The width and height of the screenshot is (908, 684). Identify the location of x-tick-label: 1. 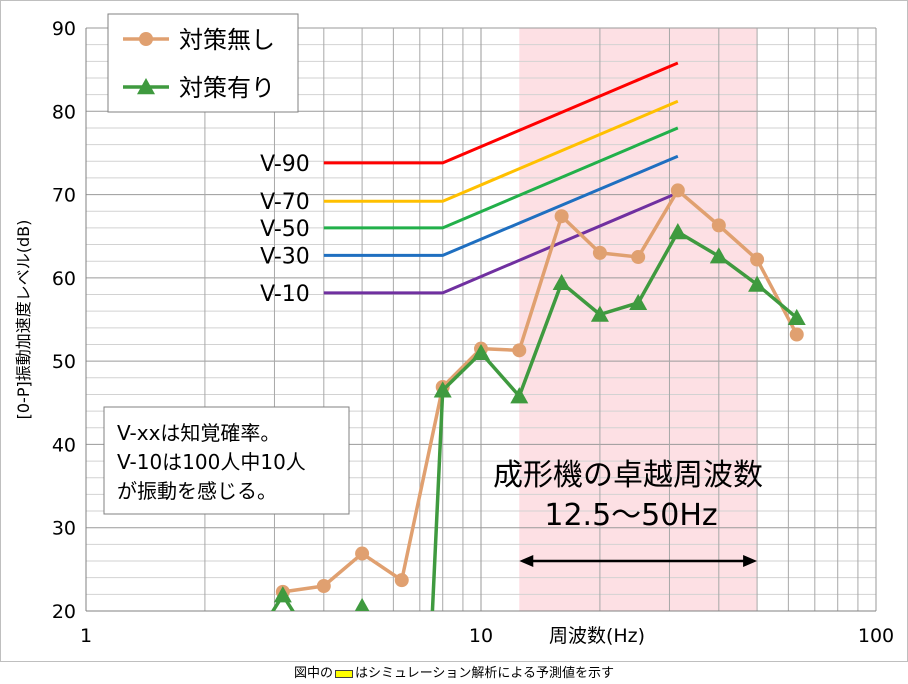
(86, 636).